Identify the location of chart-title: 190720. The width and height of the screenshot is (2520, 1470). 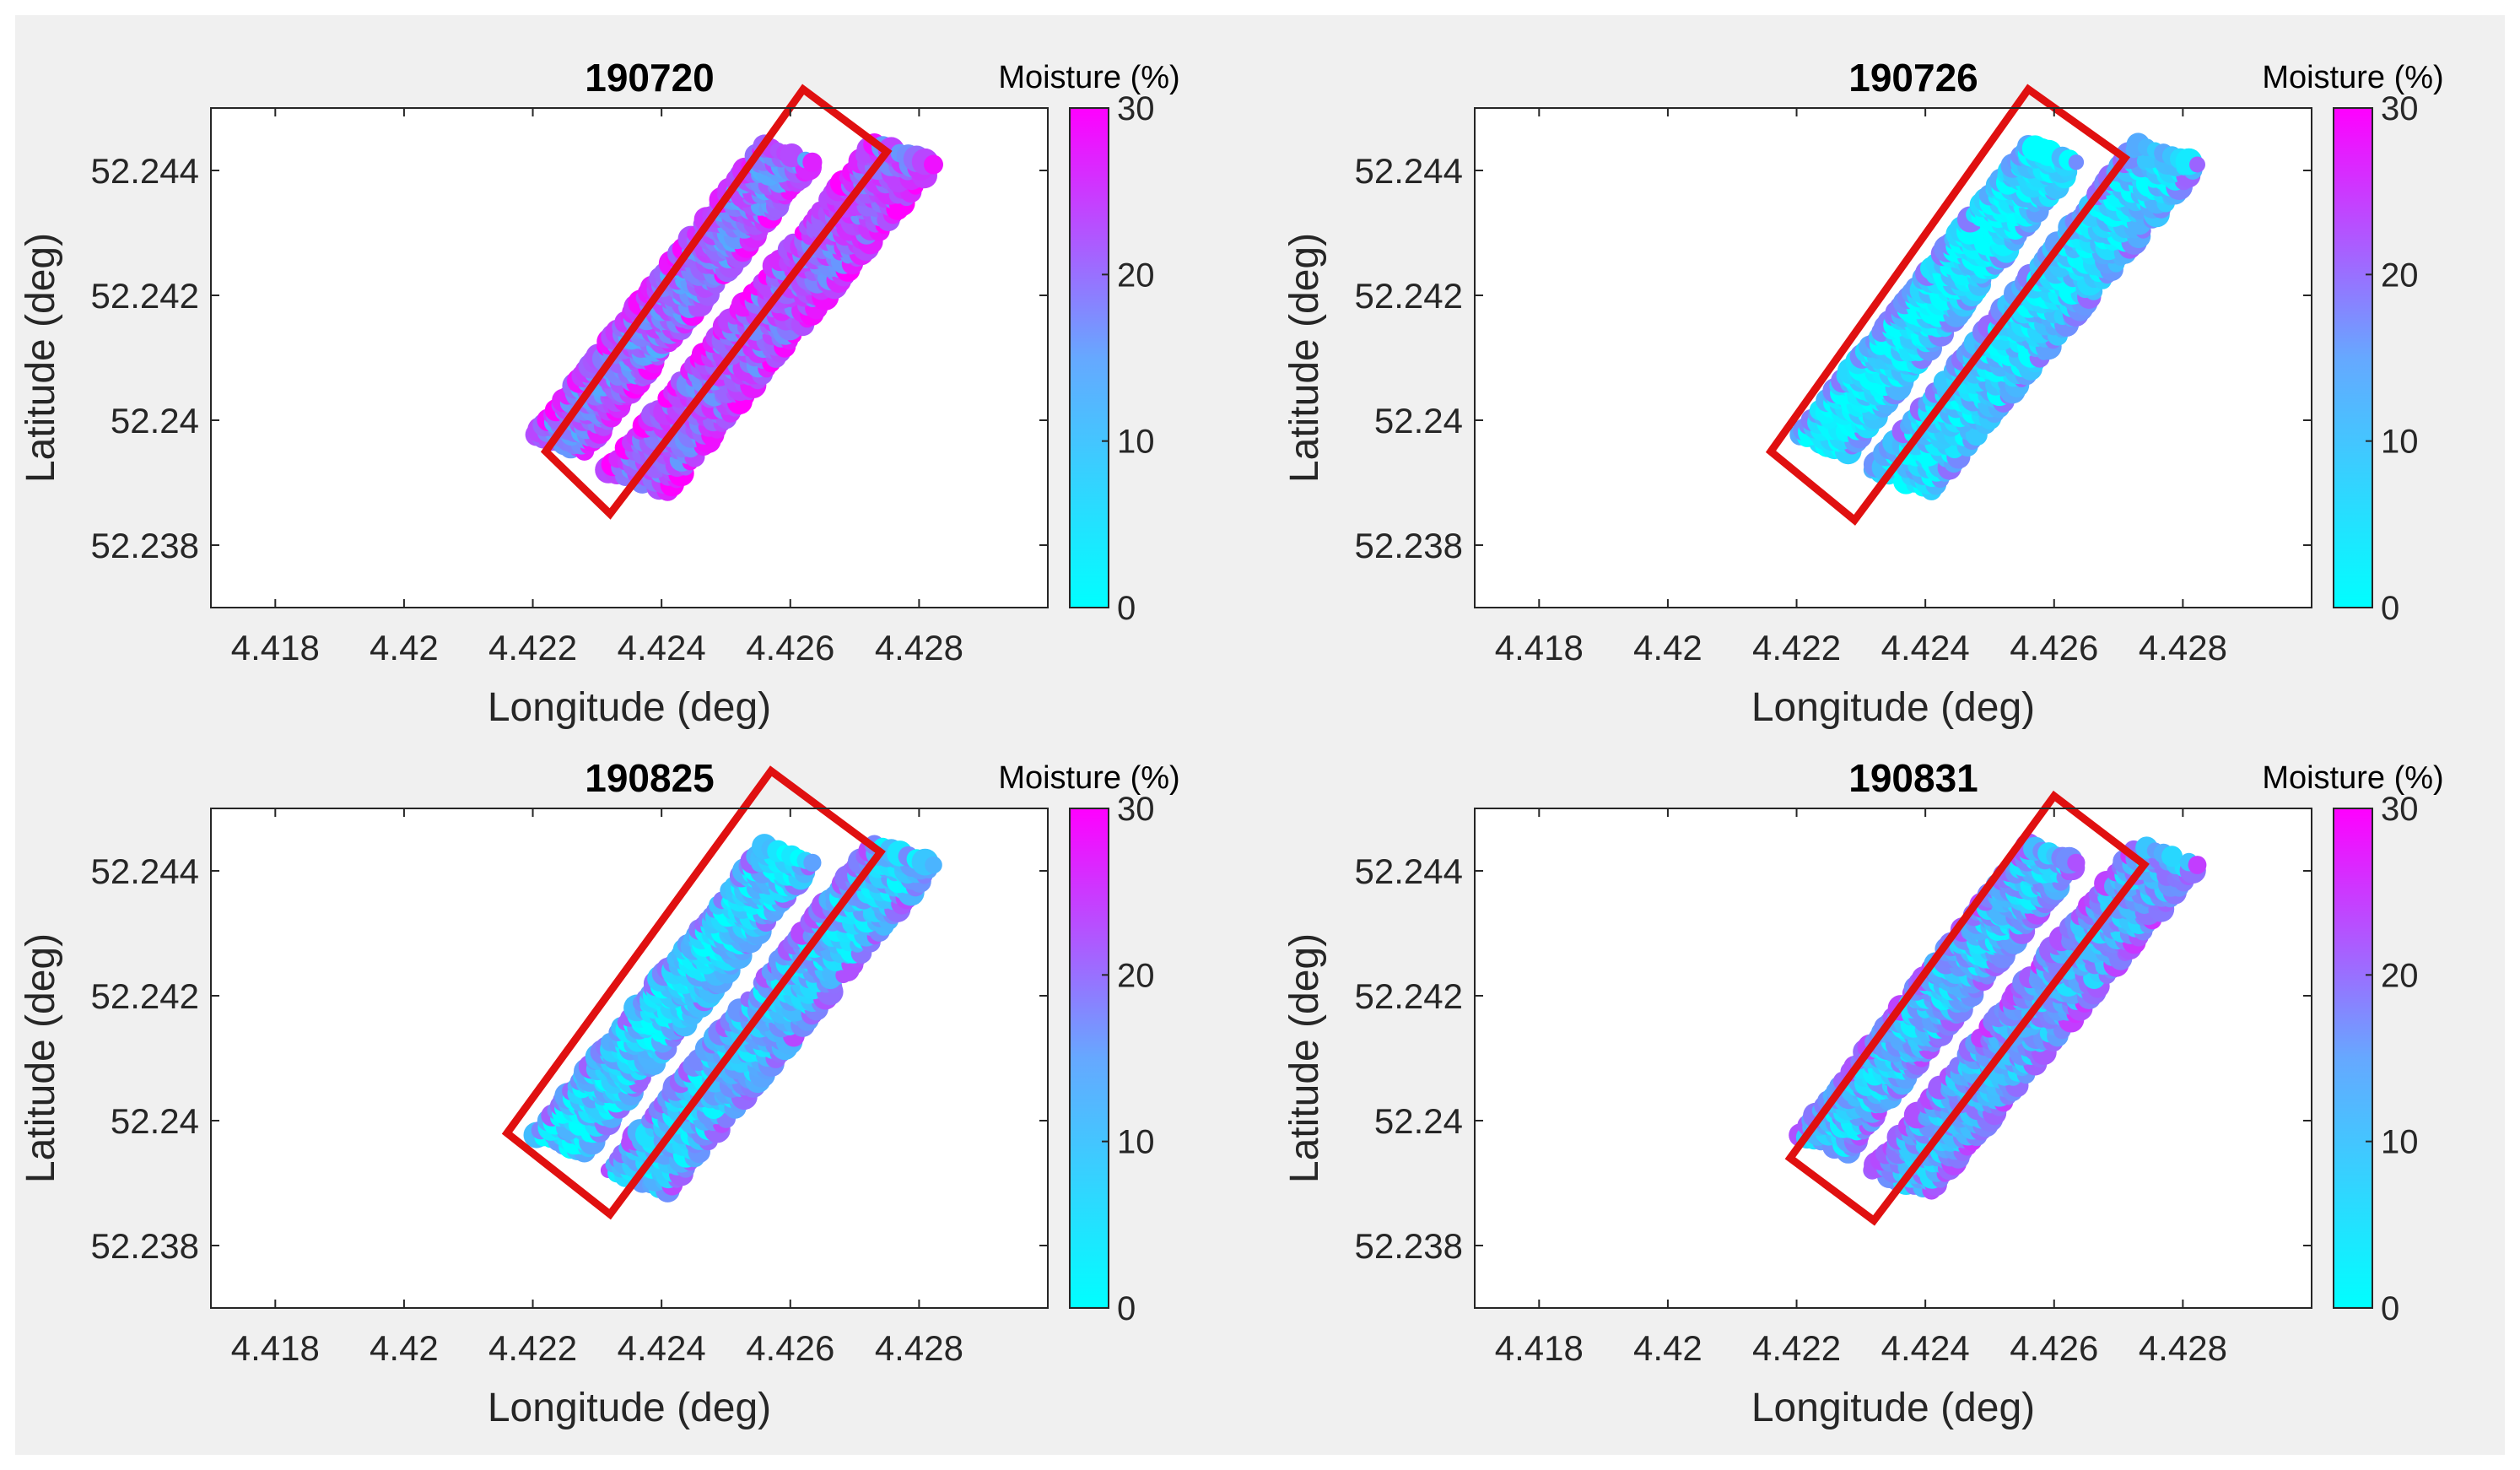
(650, 78).